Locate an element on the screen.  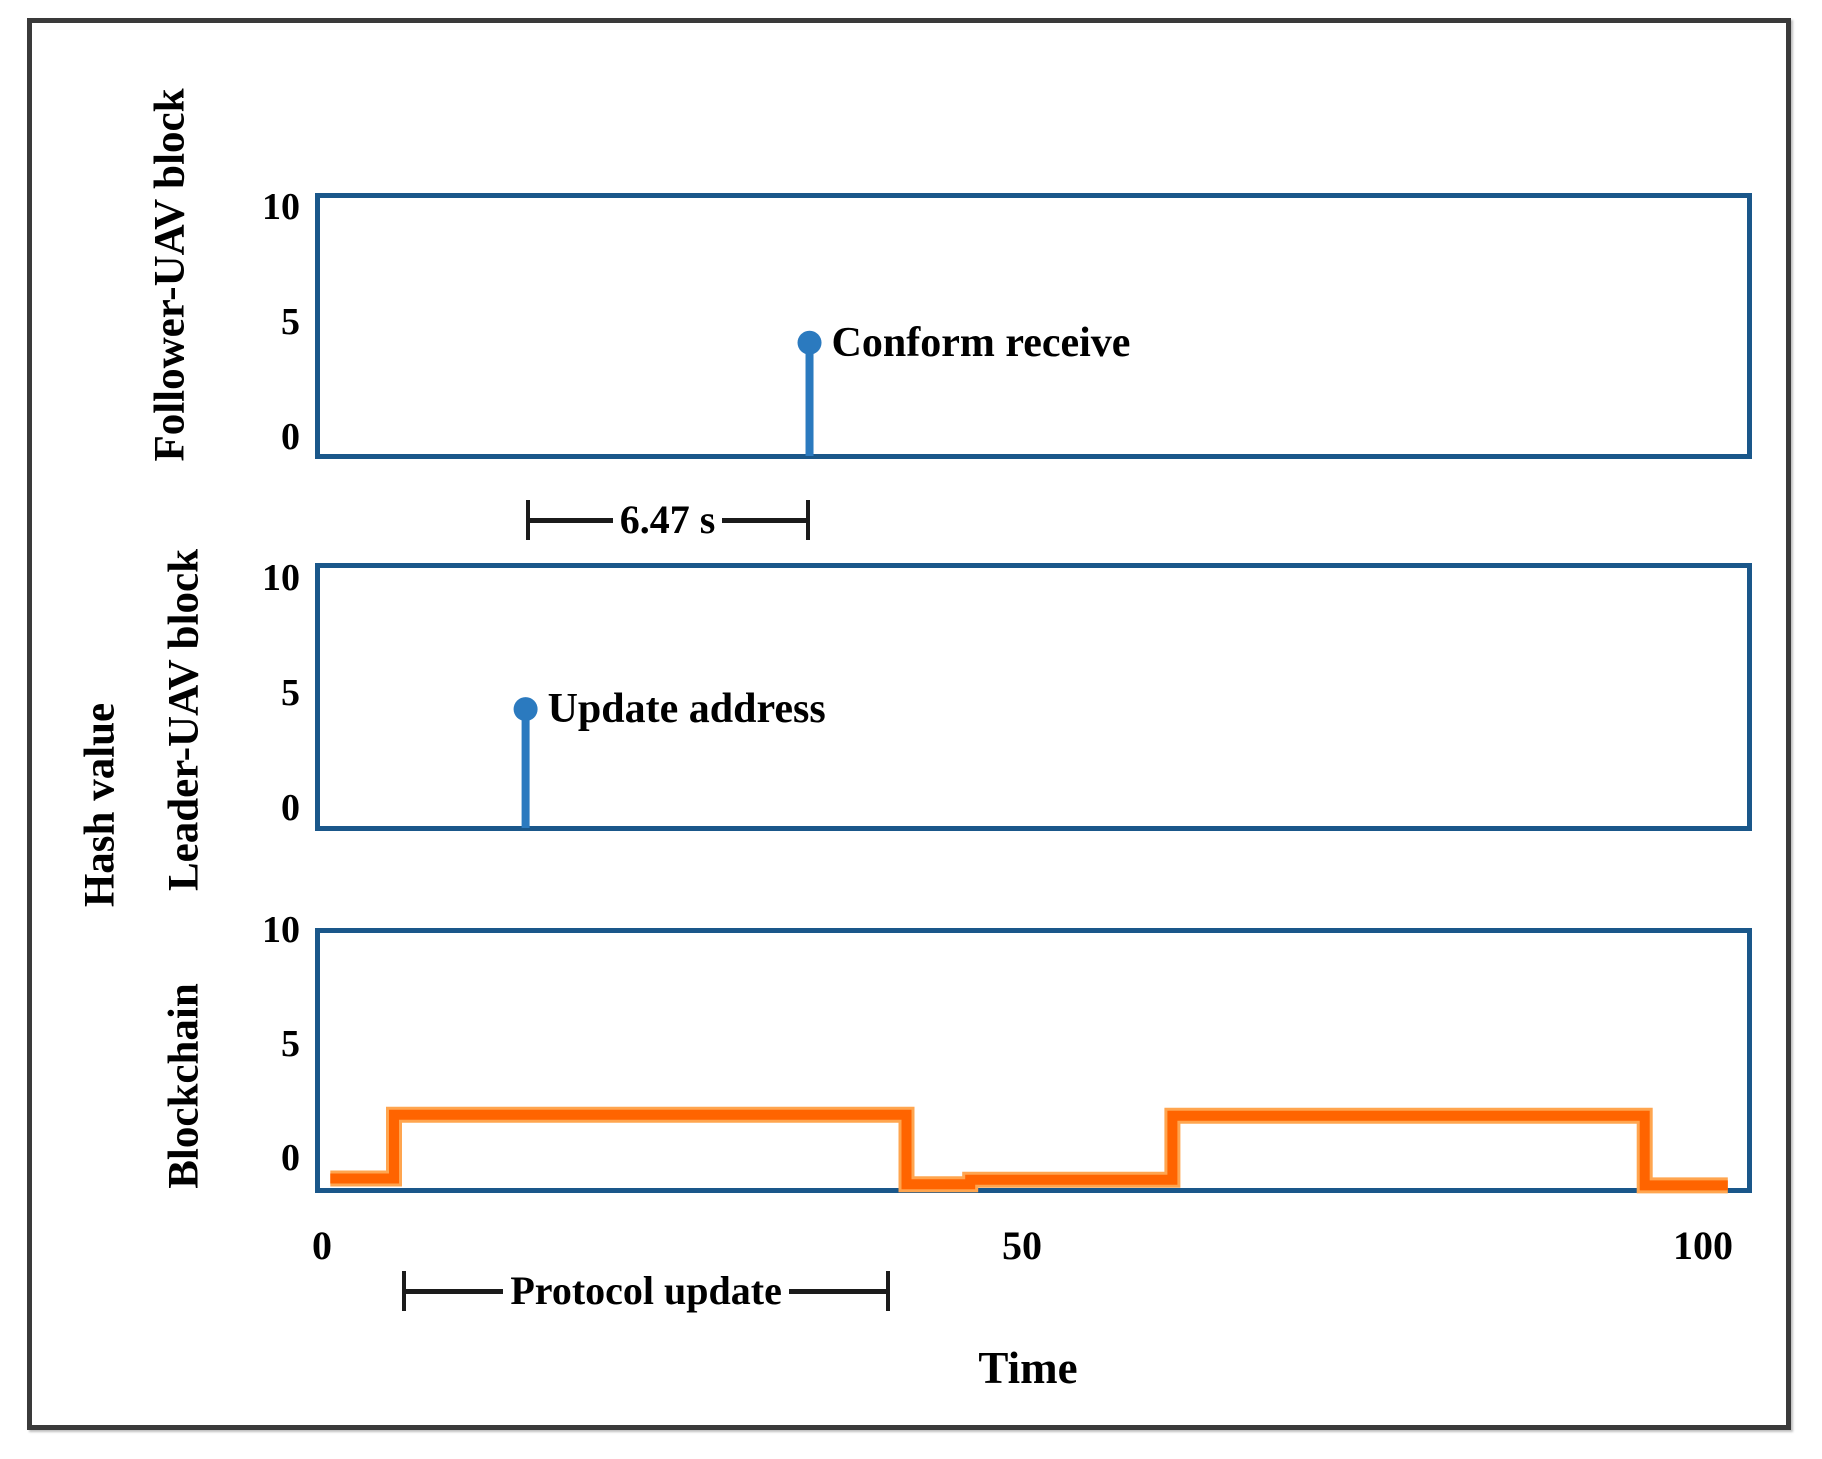
delay-label: 6.47 s is located at coordinates (667, 519).